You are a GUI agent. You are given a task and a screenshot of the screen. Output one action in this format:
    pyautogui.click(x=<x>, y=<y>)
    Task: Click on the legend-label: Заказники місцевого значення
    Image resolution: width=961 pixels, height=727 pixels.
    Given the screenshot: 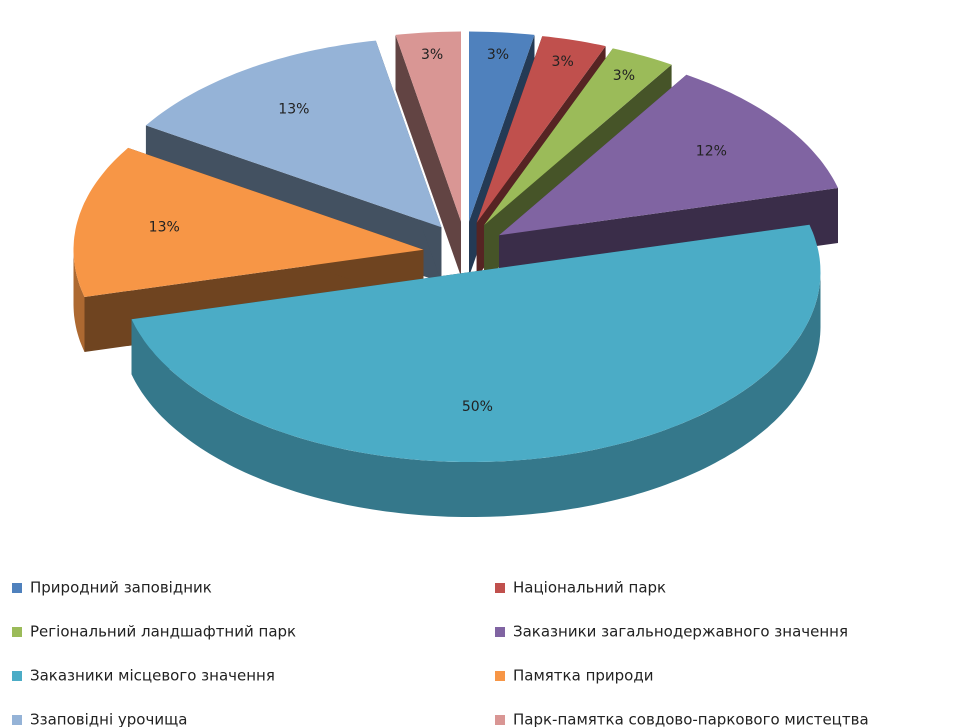 What is the action you would take?
    pyautogui.click(x=152, y=676)
    